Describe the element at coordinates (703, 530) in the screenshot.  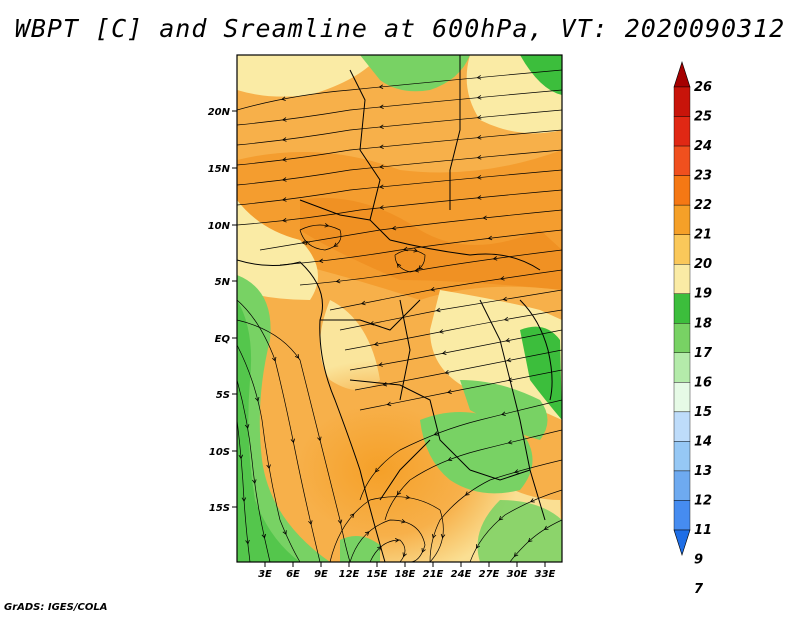
I see `colorbar-label: 11` at that location.